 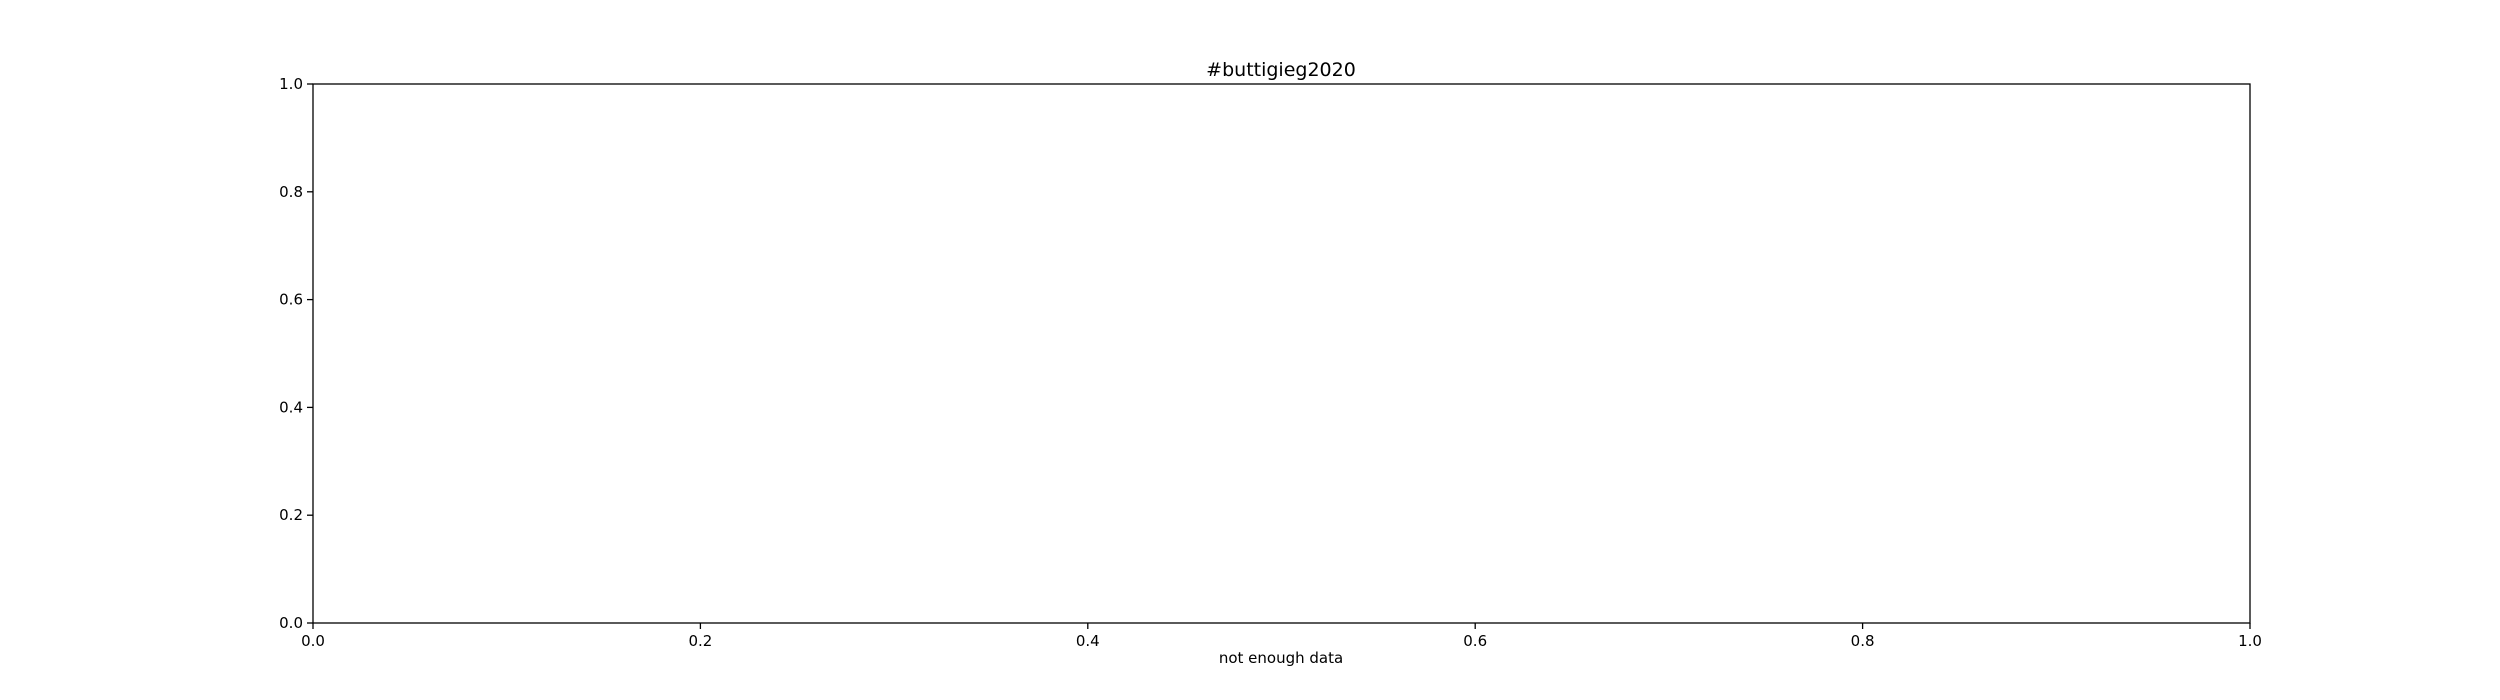 What do you see at coordinates (291, 84) in the screenshot?
I see `y-tick-label: 1.0` at bounding box center [291, 84].